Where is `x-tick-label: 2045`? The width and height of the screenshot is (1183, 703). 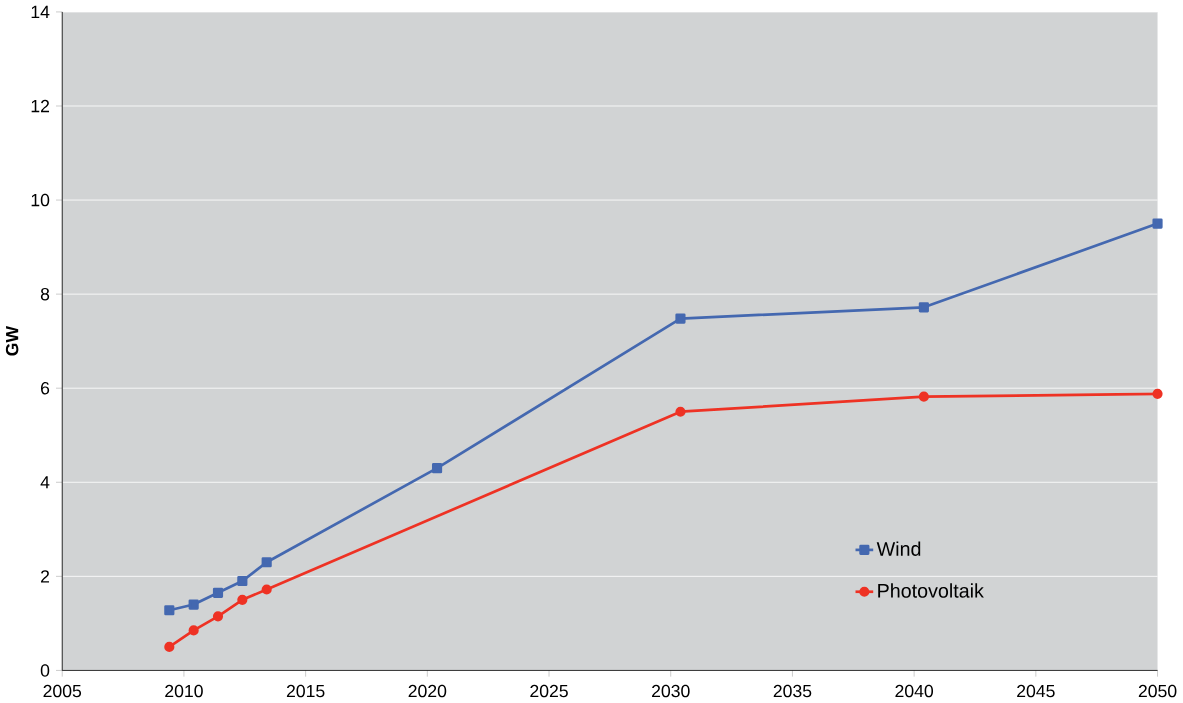 x-tick-label: 2045 is located at coordinates (1036, 691).